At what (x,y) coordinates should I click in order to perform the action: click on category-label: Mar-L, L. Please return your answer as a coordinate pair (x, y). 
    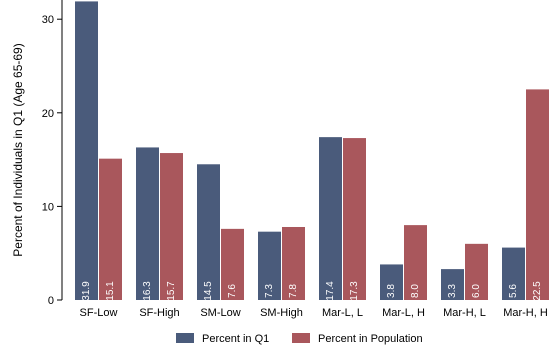
    Looking at the image, I should click on (342, 313).